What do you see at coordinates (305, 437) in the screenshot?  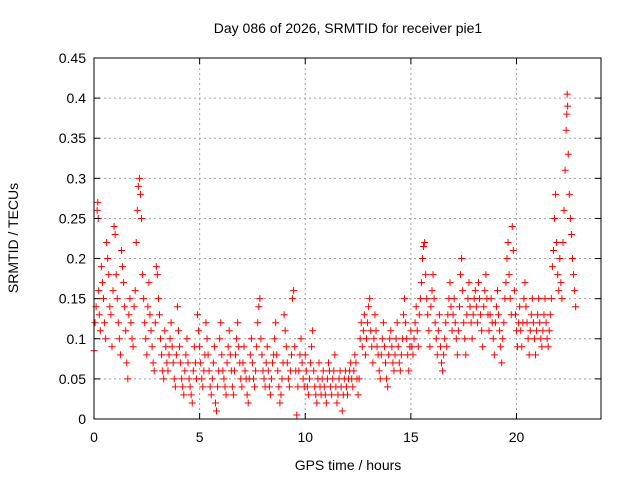 I see `x-tick-label: 10` at bounding box center [305, 437].